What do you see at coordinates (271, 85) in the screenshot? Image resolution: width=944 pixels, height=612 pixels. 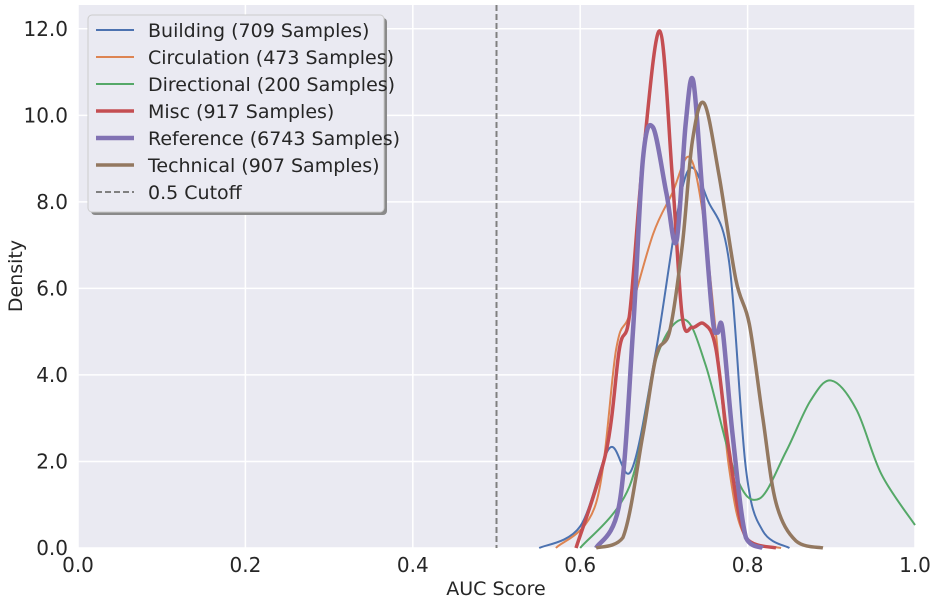 I see `legend-label-directional: Directional (200 Samples)` at bounding box center [271, 85].